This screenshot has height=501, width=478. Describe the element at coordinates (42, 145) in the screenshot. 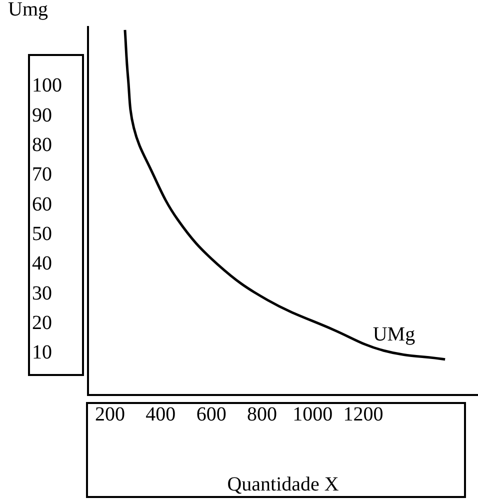

I see `y-tick-label: 80` at that location.